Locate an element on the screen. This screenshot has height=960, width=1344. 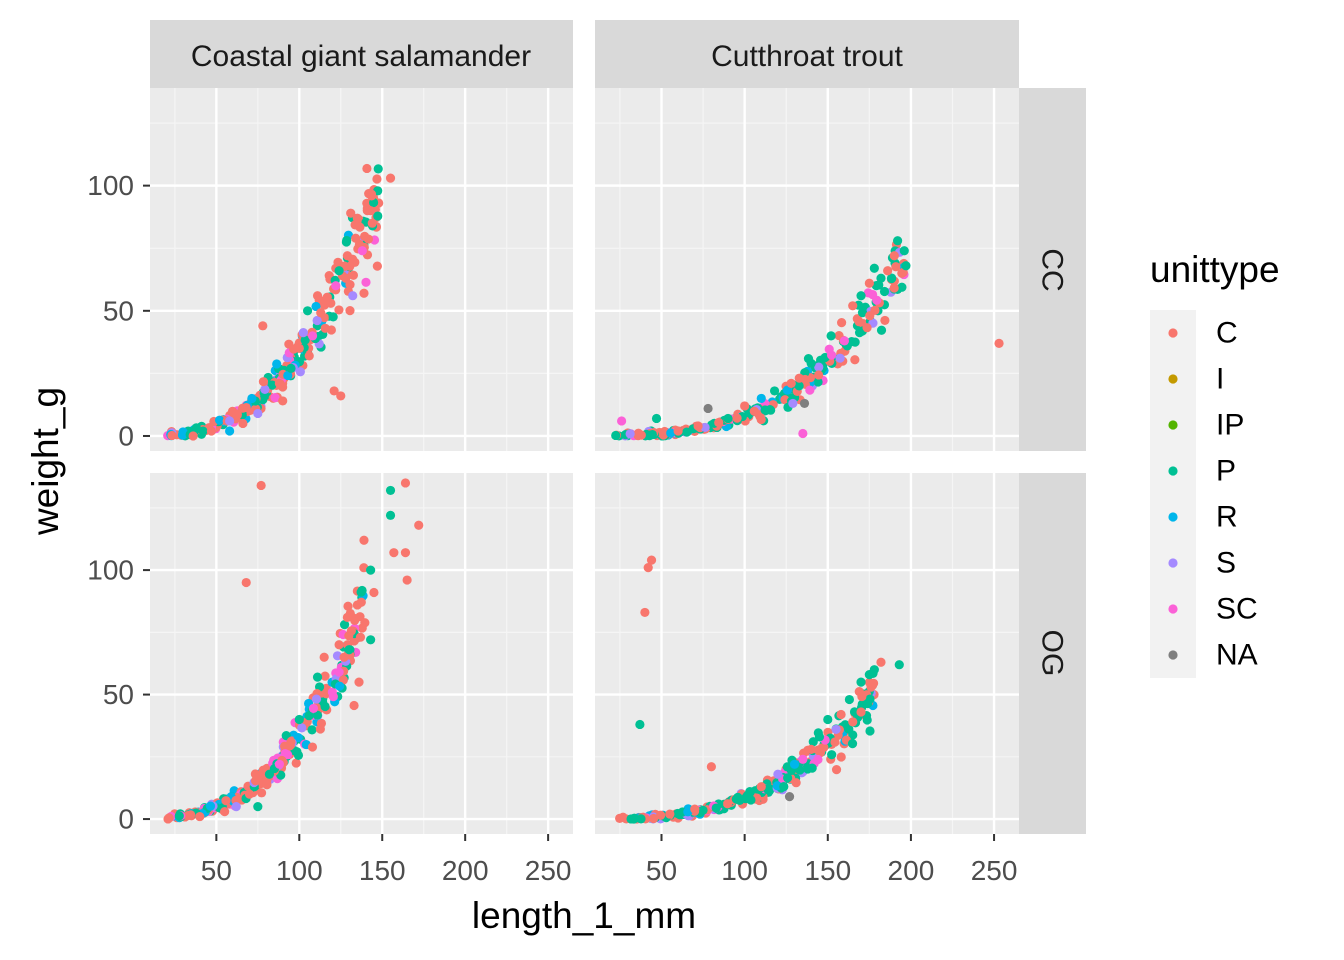
legend-key-ip is located at coordinates (1173, 425).